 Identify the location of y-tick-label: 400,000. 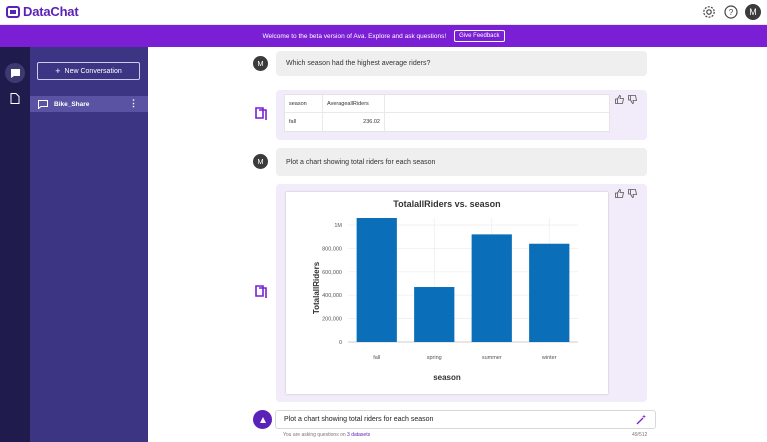
(332, 296).